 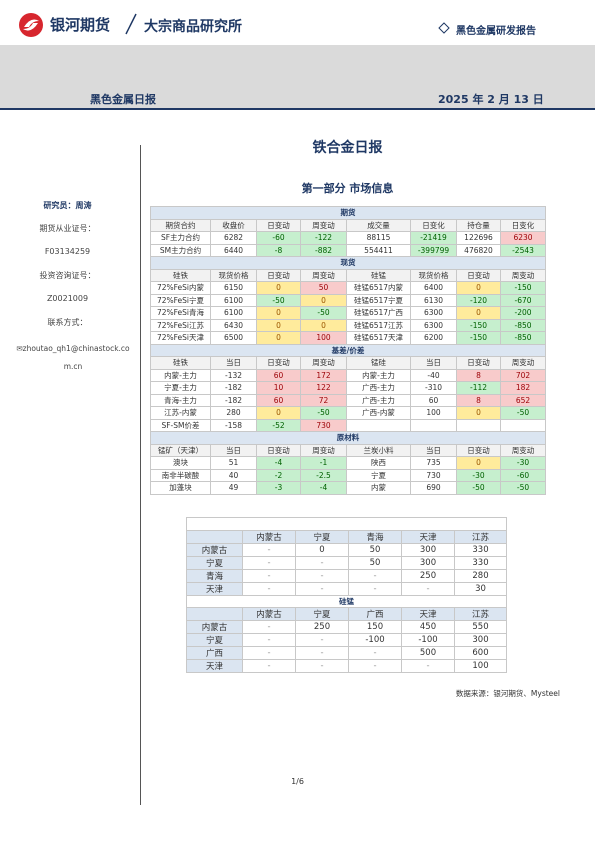 What do you see at coordinates (428, 614) in the screenshot?
I see `header-cell: 天津` at bounding box center [428, 614].